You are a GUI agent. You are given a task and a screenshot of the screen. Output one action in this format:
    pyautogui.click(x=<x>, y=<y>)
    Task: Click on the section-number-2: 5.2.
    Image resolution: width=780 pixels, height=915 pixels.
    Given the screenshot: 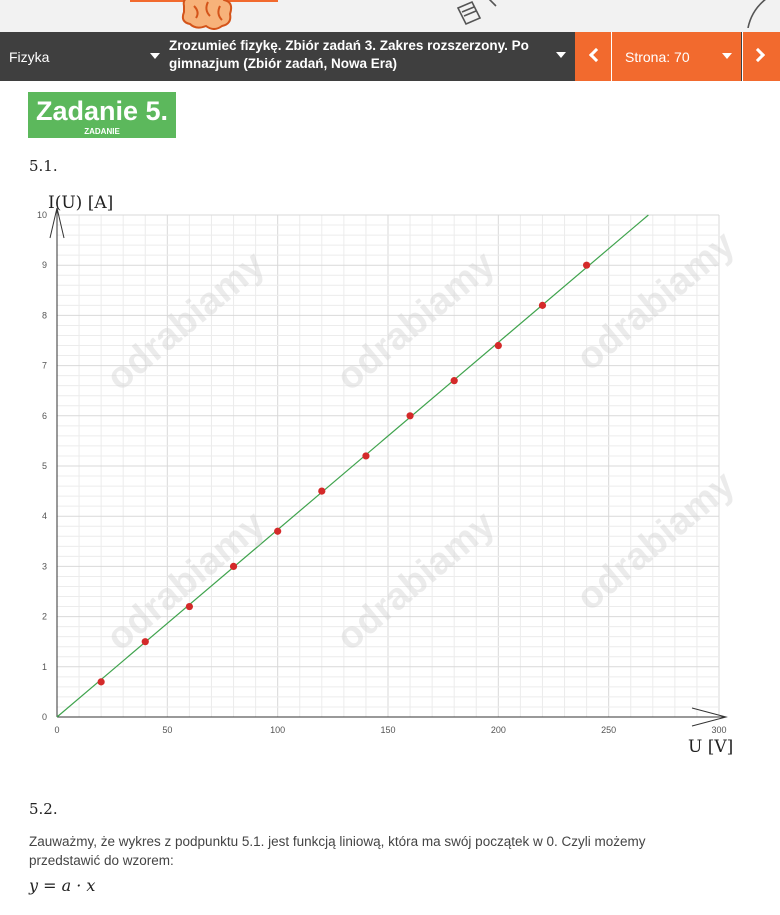 What is the action you would take?
    pyautogui.click(x=43, y=809)
    